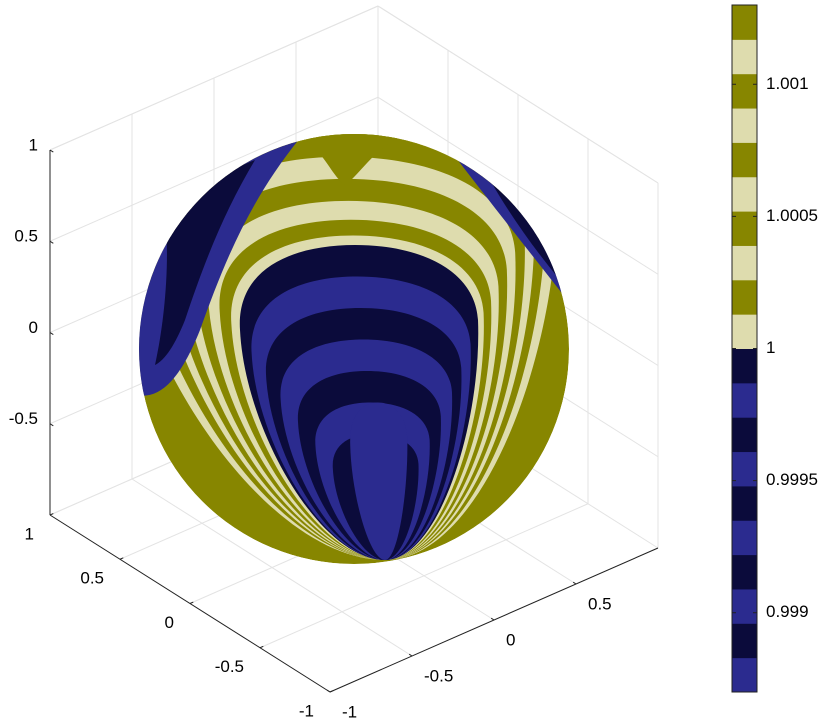 Image resolution: width=827 pixels, height=728 pixels. Describe the element at coordinates (306, 710) in the screenshot. I see `x-tick-label: -1` at that location.